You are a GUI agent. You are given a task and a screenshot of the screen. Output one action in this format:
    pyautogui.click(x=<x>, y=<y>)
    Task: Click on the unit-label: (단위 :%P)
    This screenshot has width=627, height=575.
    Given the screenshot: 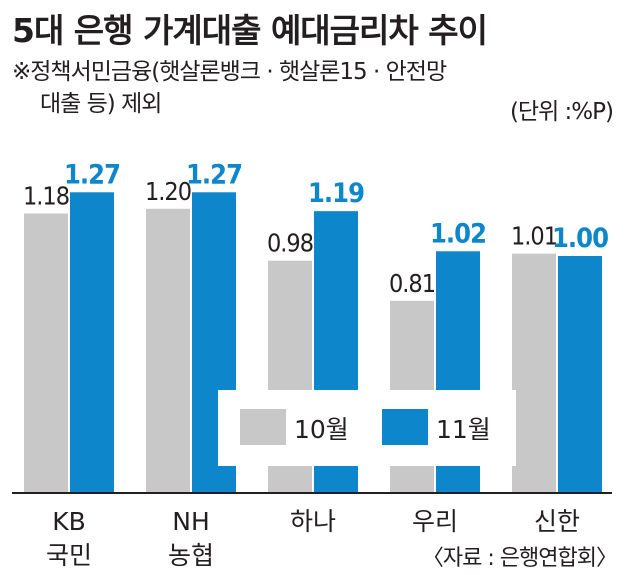 What is the action you would take?
    pyautogui.click(x=561, y=112)
    